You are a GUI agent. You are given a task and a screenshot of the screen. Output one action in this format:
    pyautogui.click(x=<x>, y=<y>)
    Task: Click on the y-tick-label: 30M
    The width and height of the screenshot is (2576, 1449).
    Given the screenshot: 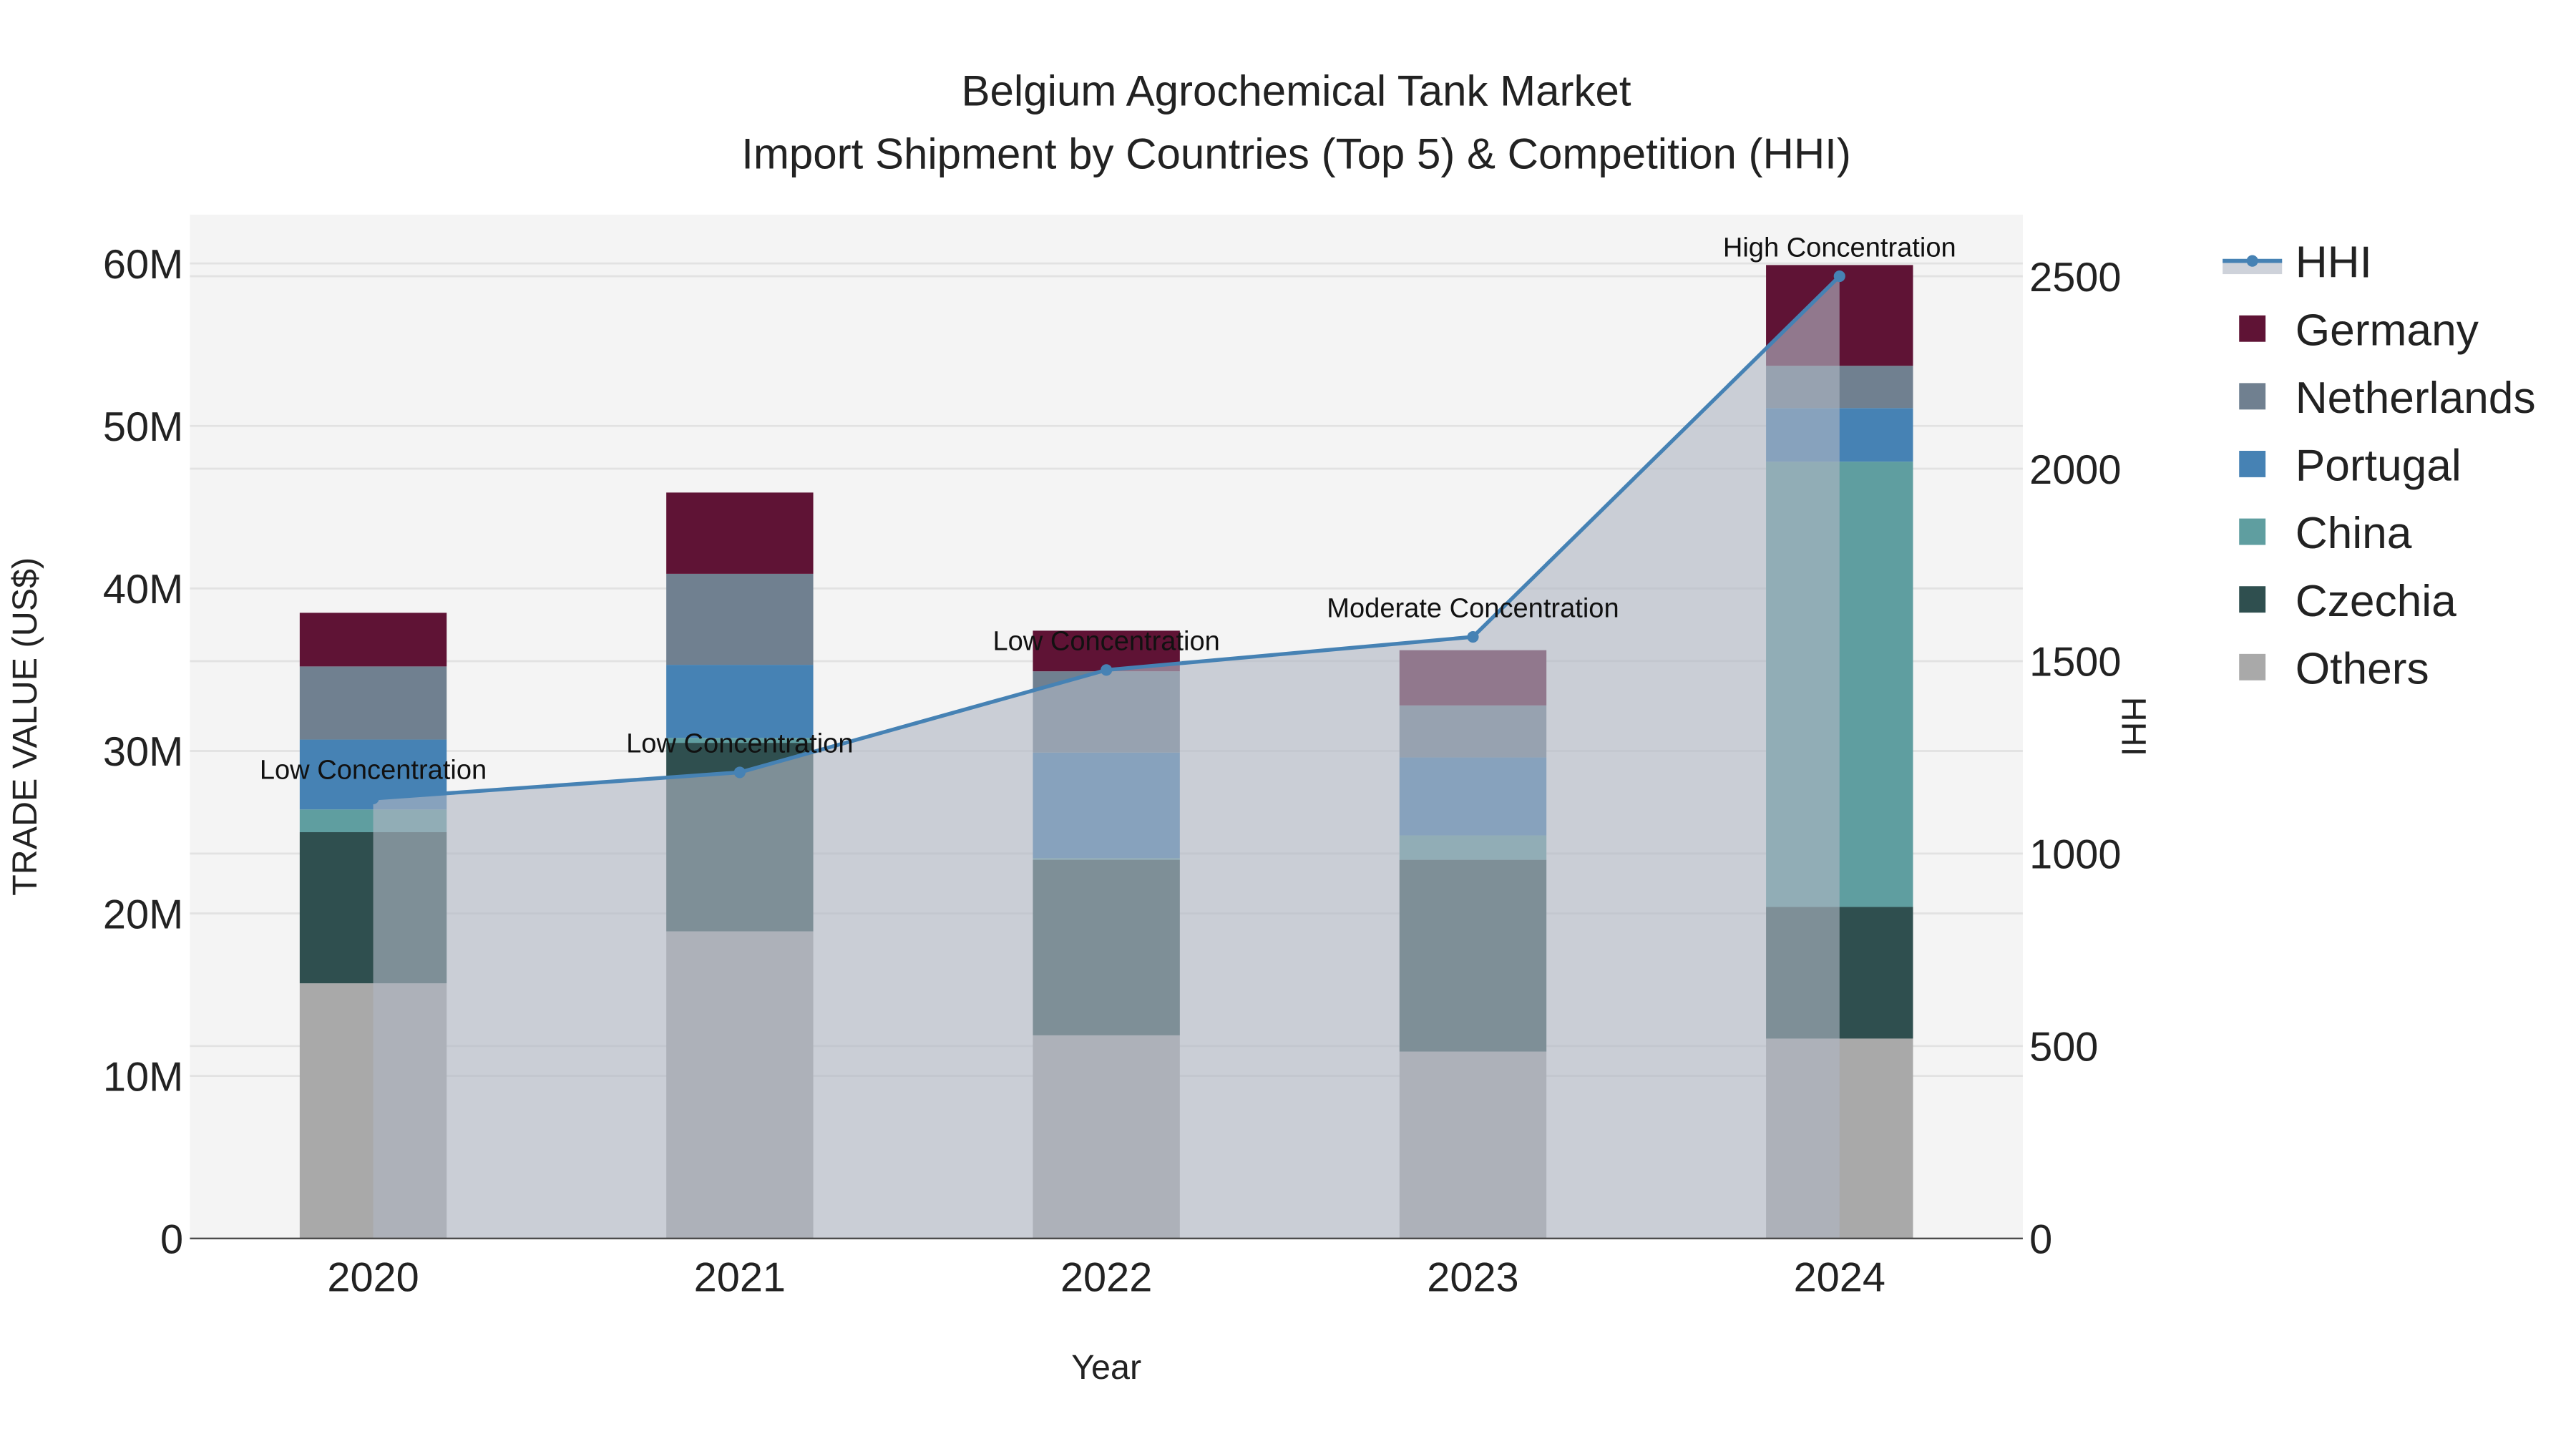 What is the action you would take?
    pyautogui.click(x=143, y=752)
    